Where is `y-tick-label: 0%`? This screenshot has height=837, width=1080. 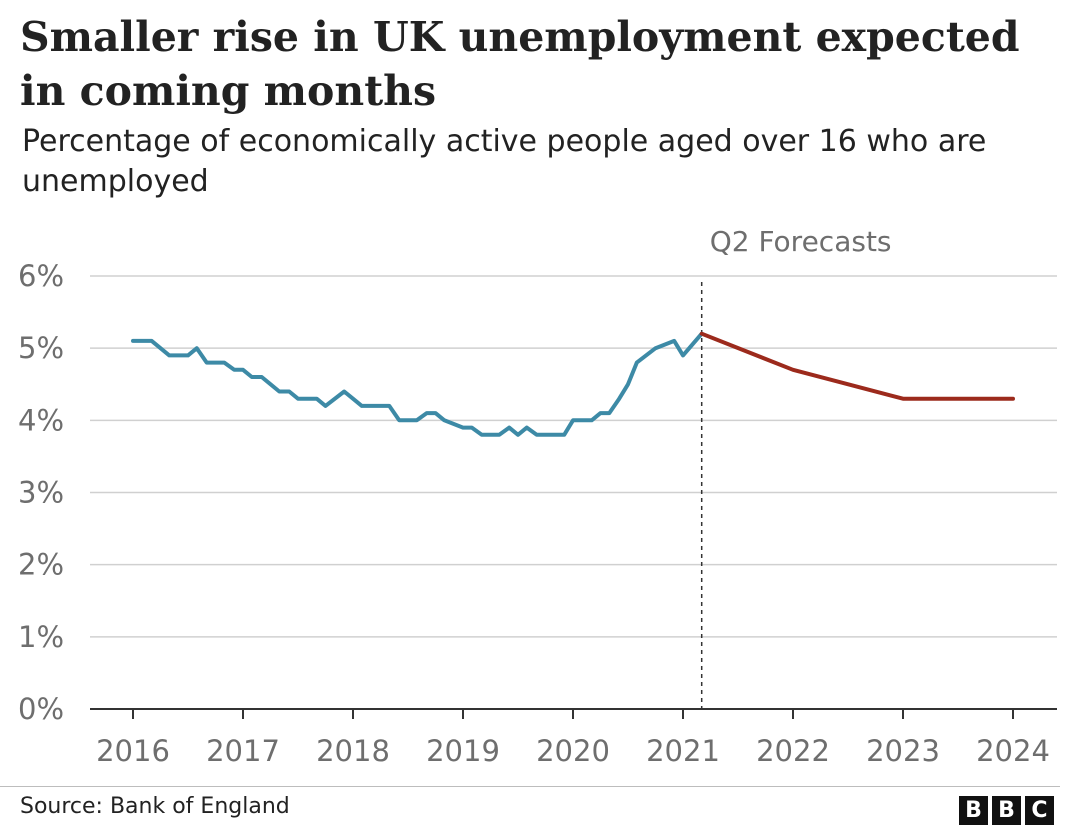
y-tick-label: 0% is located at coordinates (41, 709).